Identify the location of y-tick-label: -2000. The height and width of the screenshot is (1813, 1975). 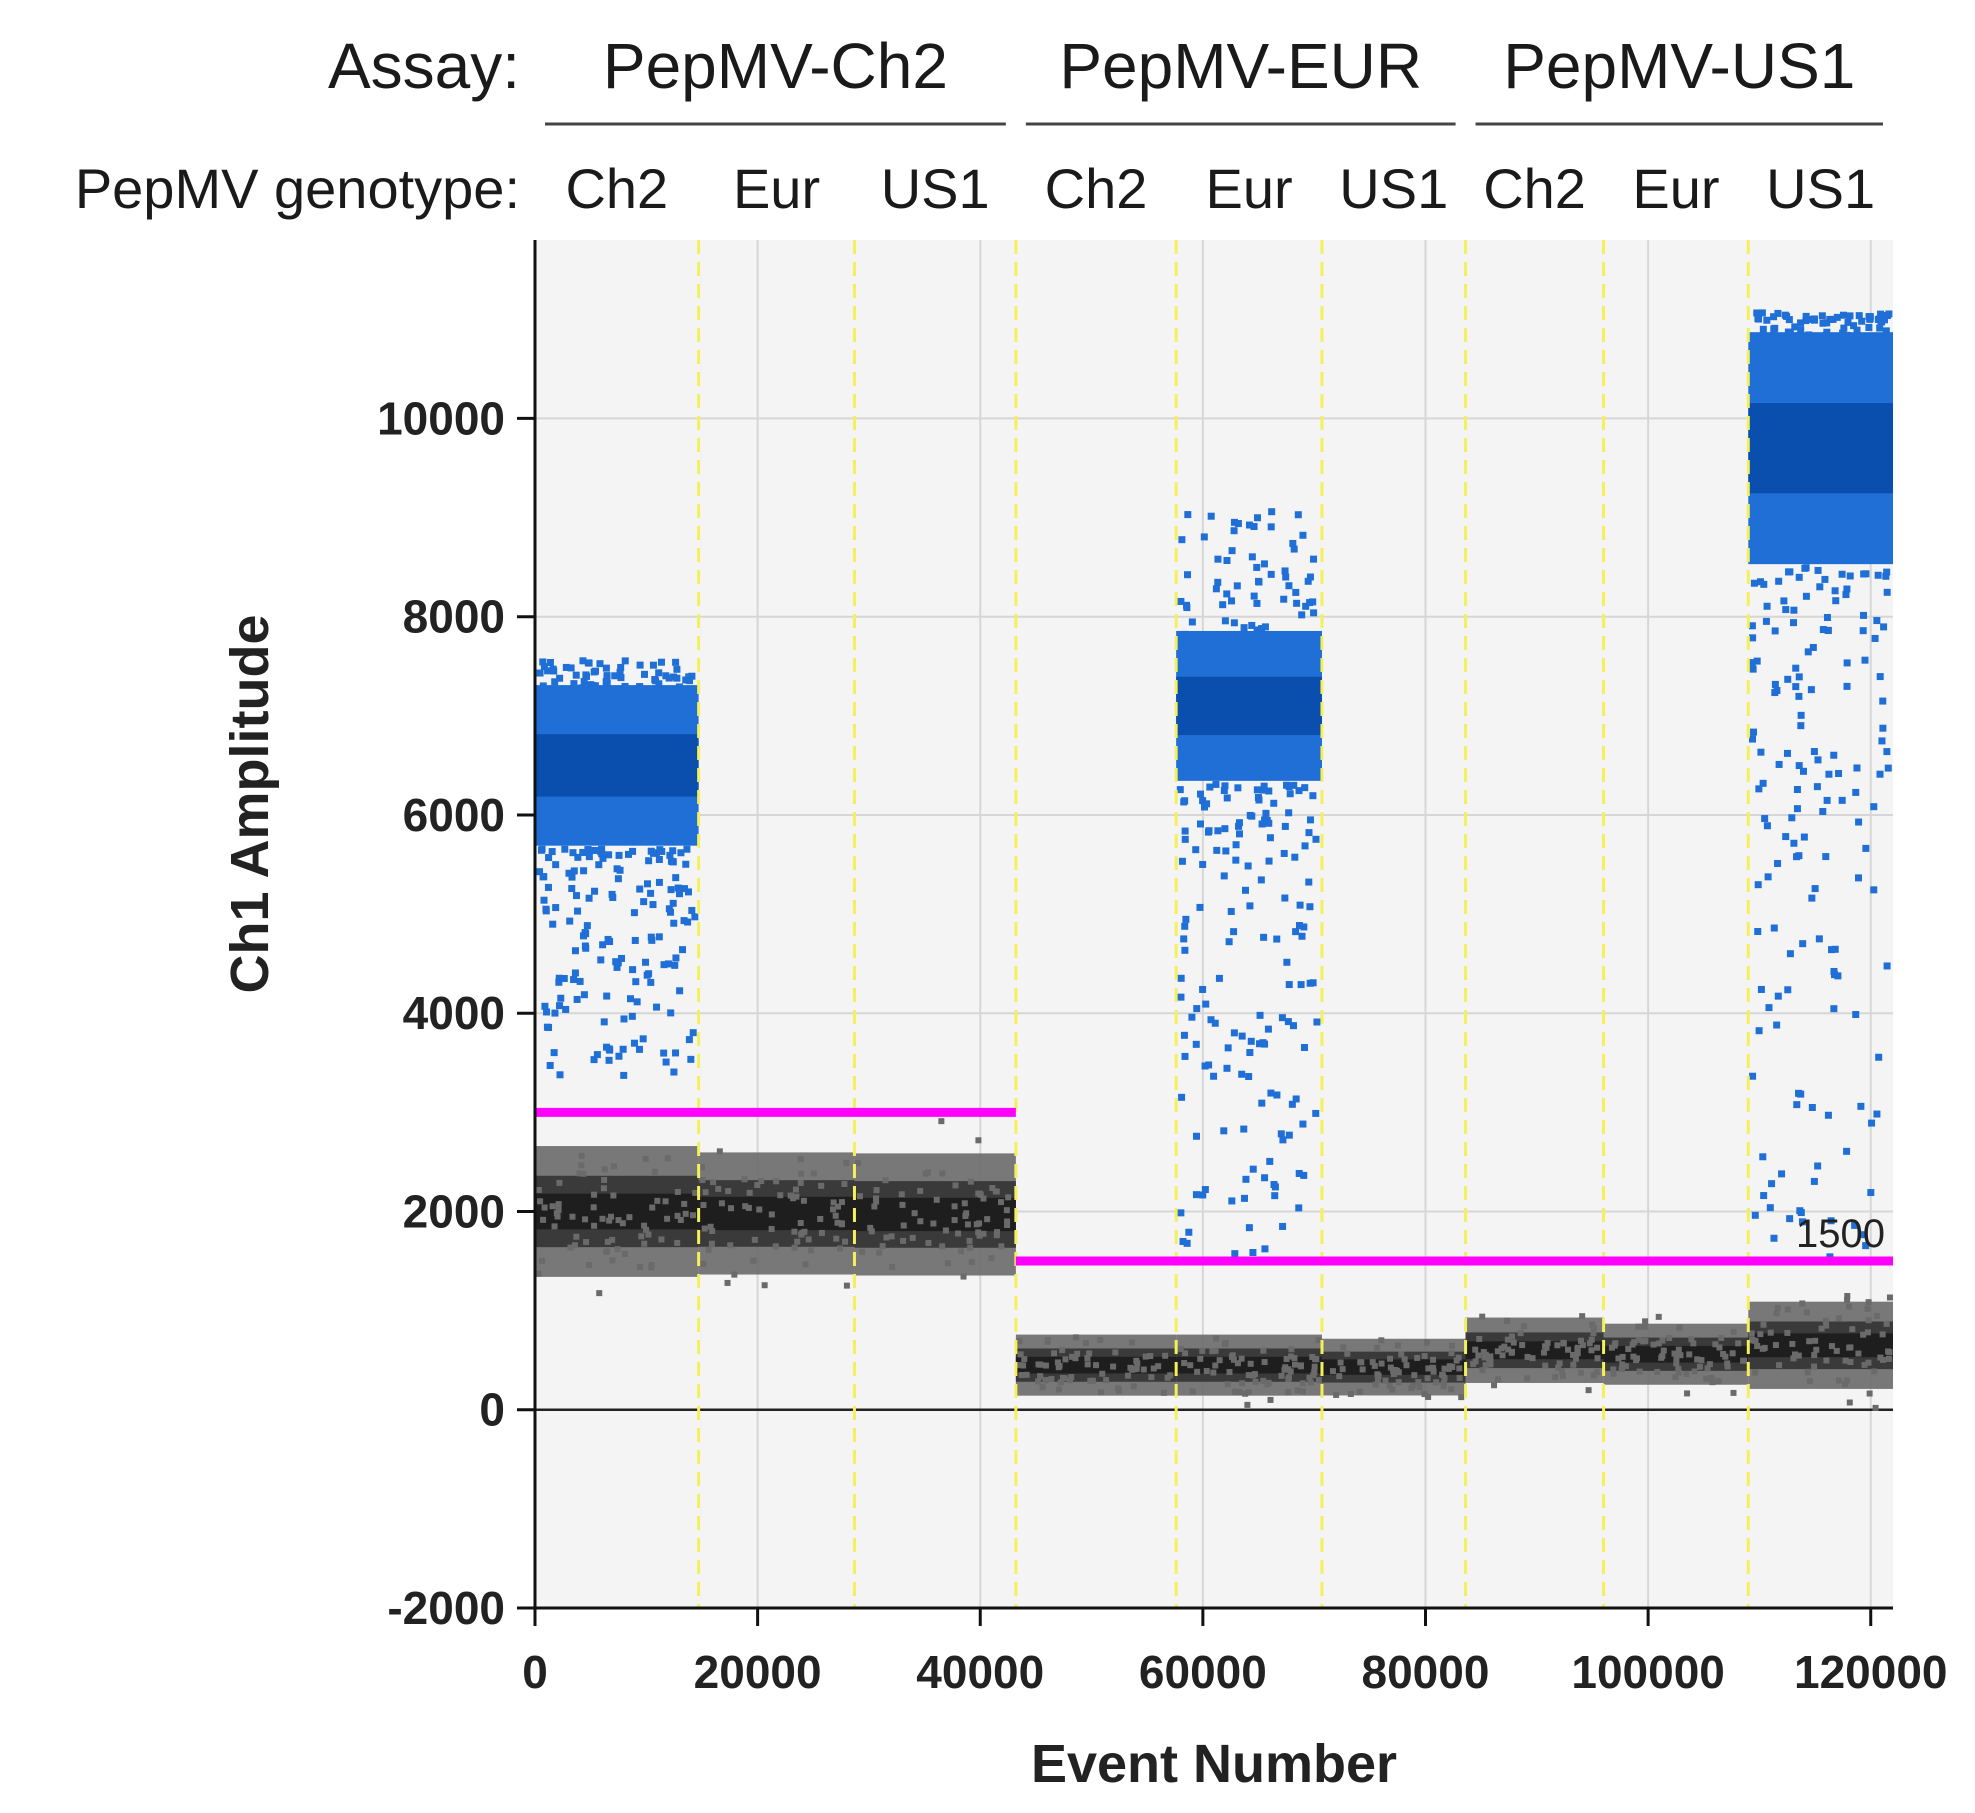
(446, 1608).